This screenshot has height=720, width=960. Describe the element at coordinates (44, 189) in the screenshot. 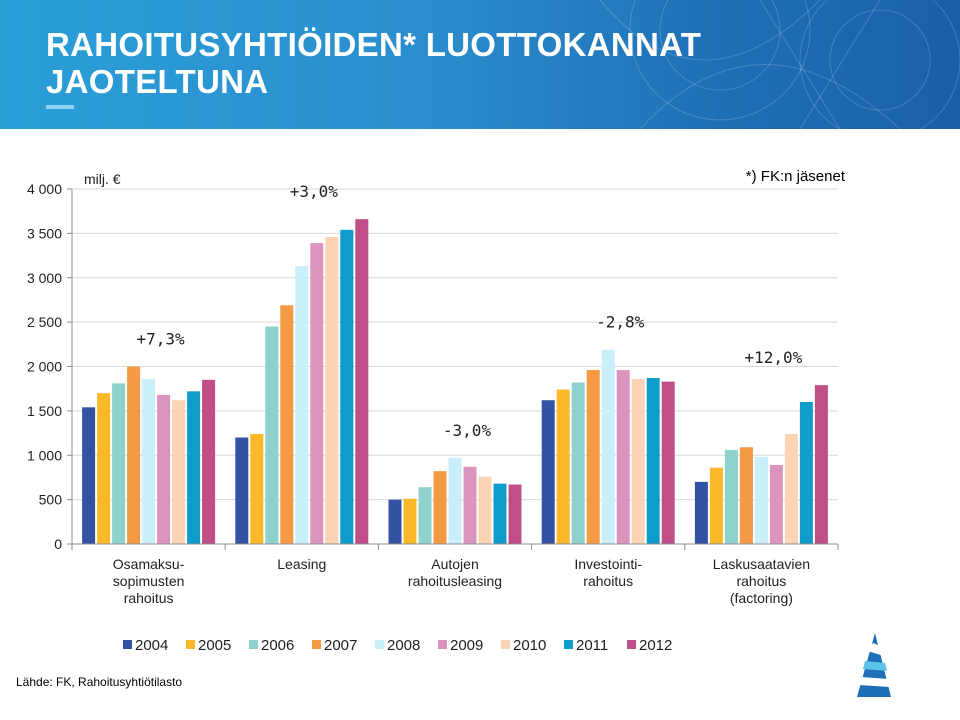

I see `y-tick-label: 4 000` at that location.